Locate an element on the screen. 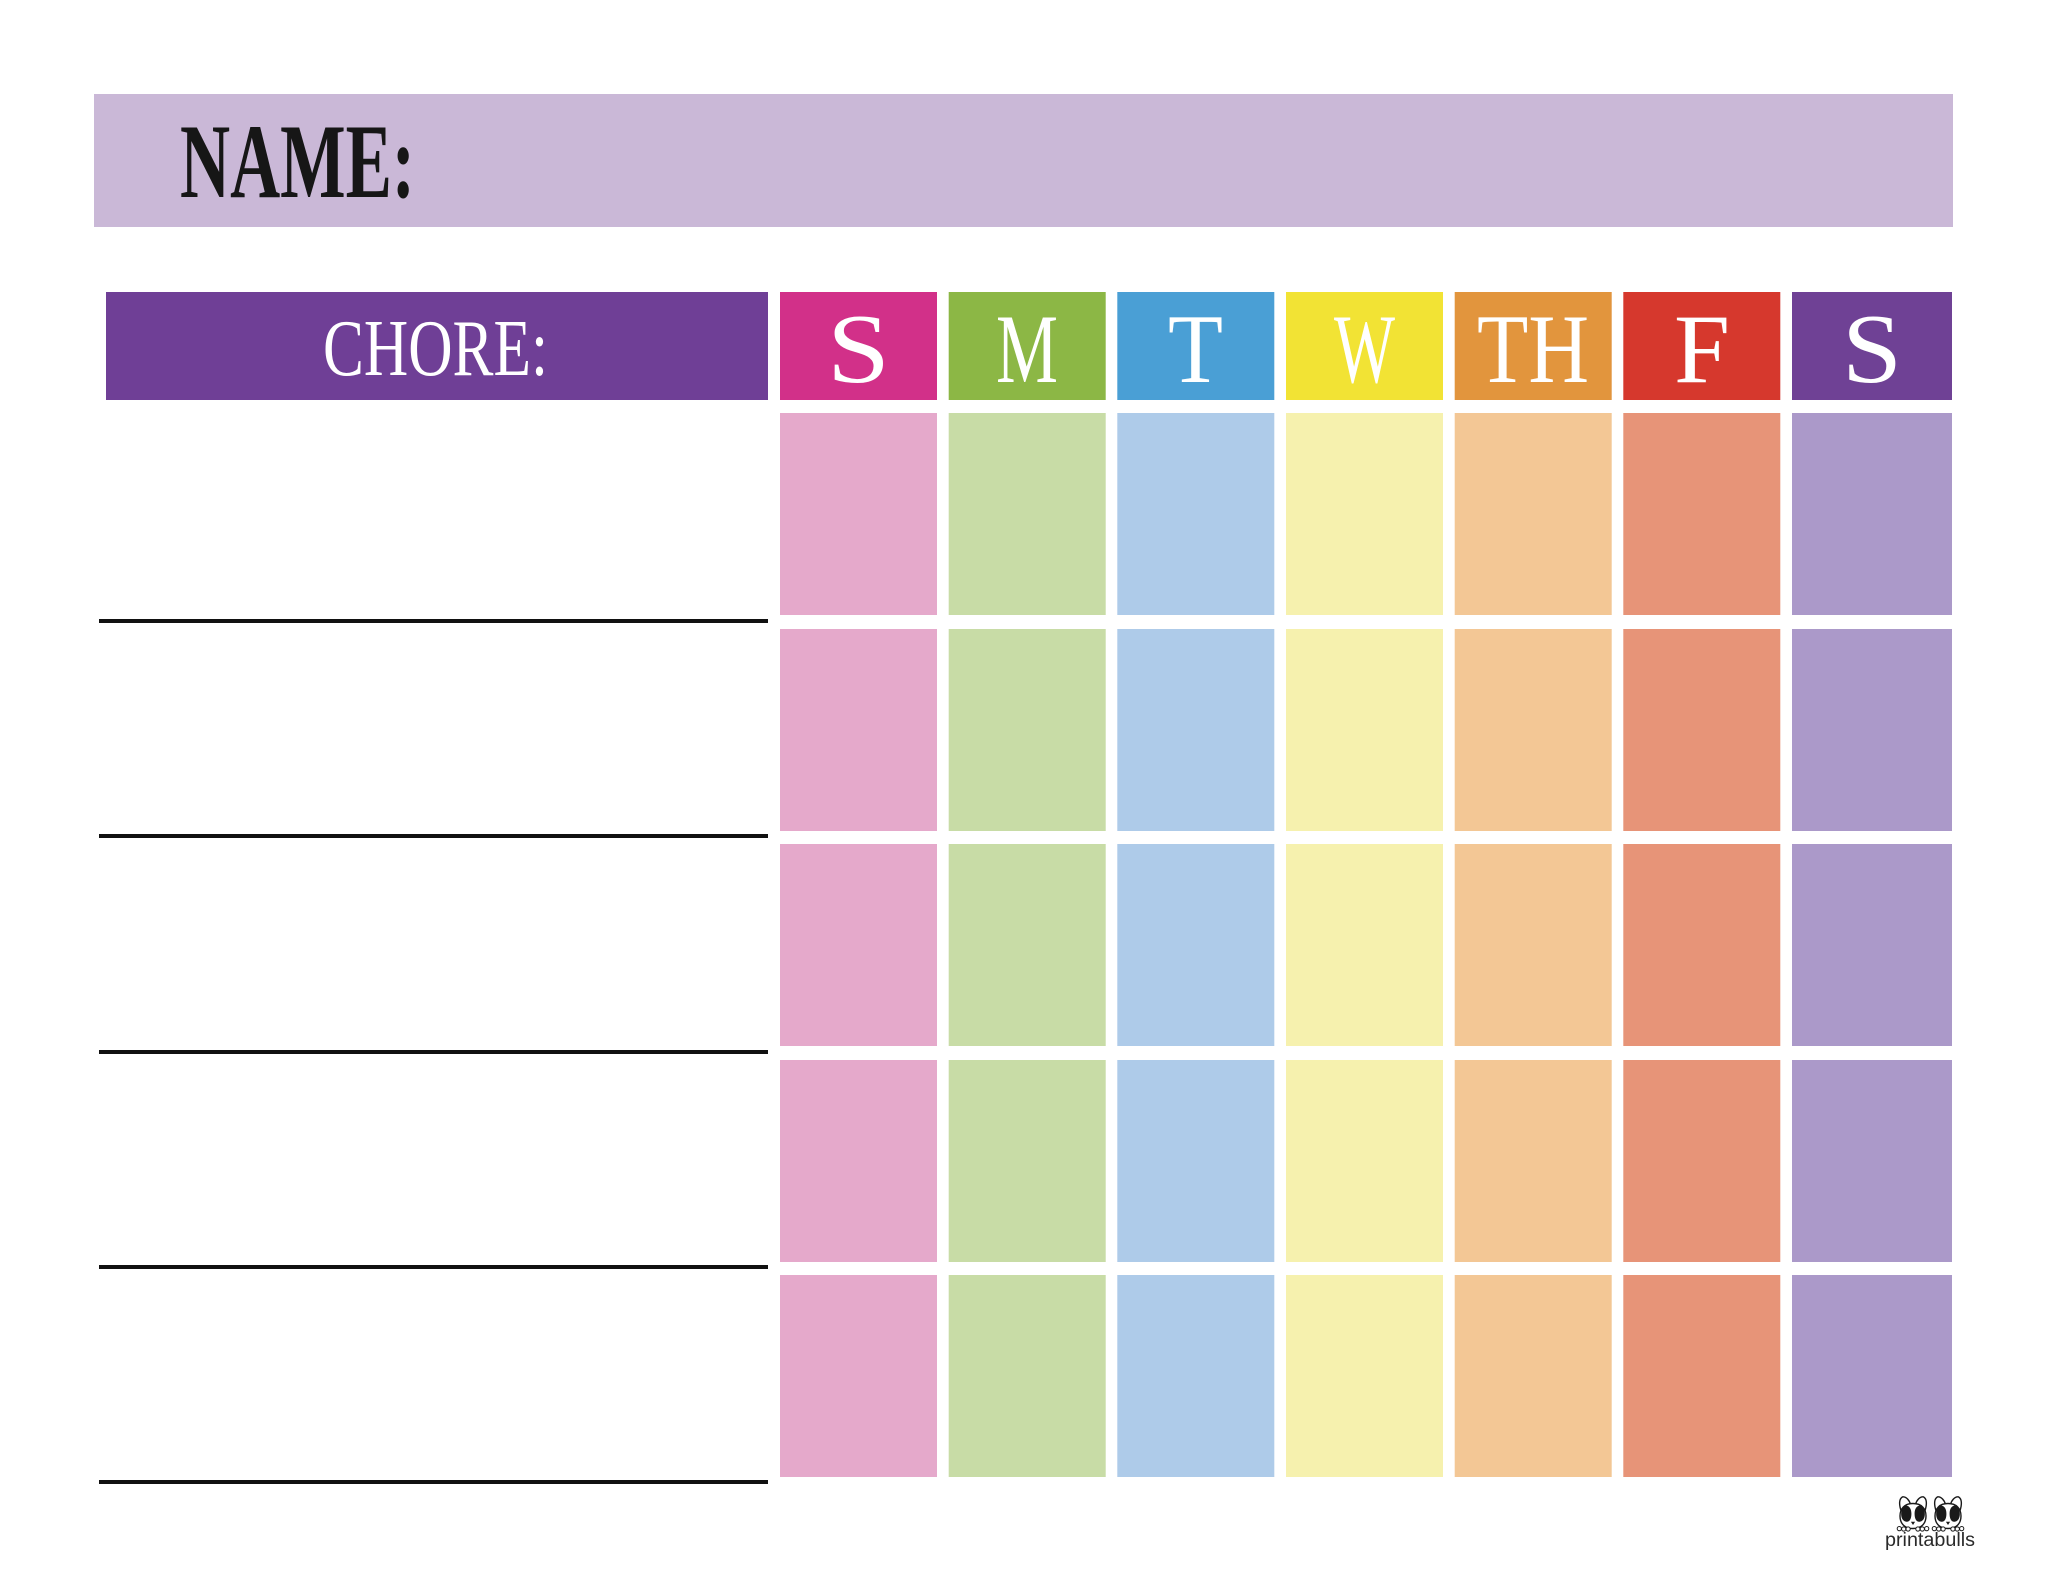 The width and height of the screenshot is (2048, 1583). svg-text: printabulls is located at coordinates (1930, 1540).